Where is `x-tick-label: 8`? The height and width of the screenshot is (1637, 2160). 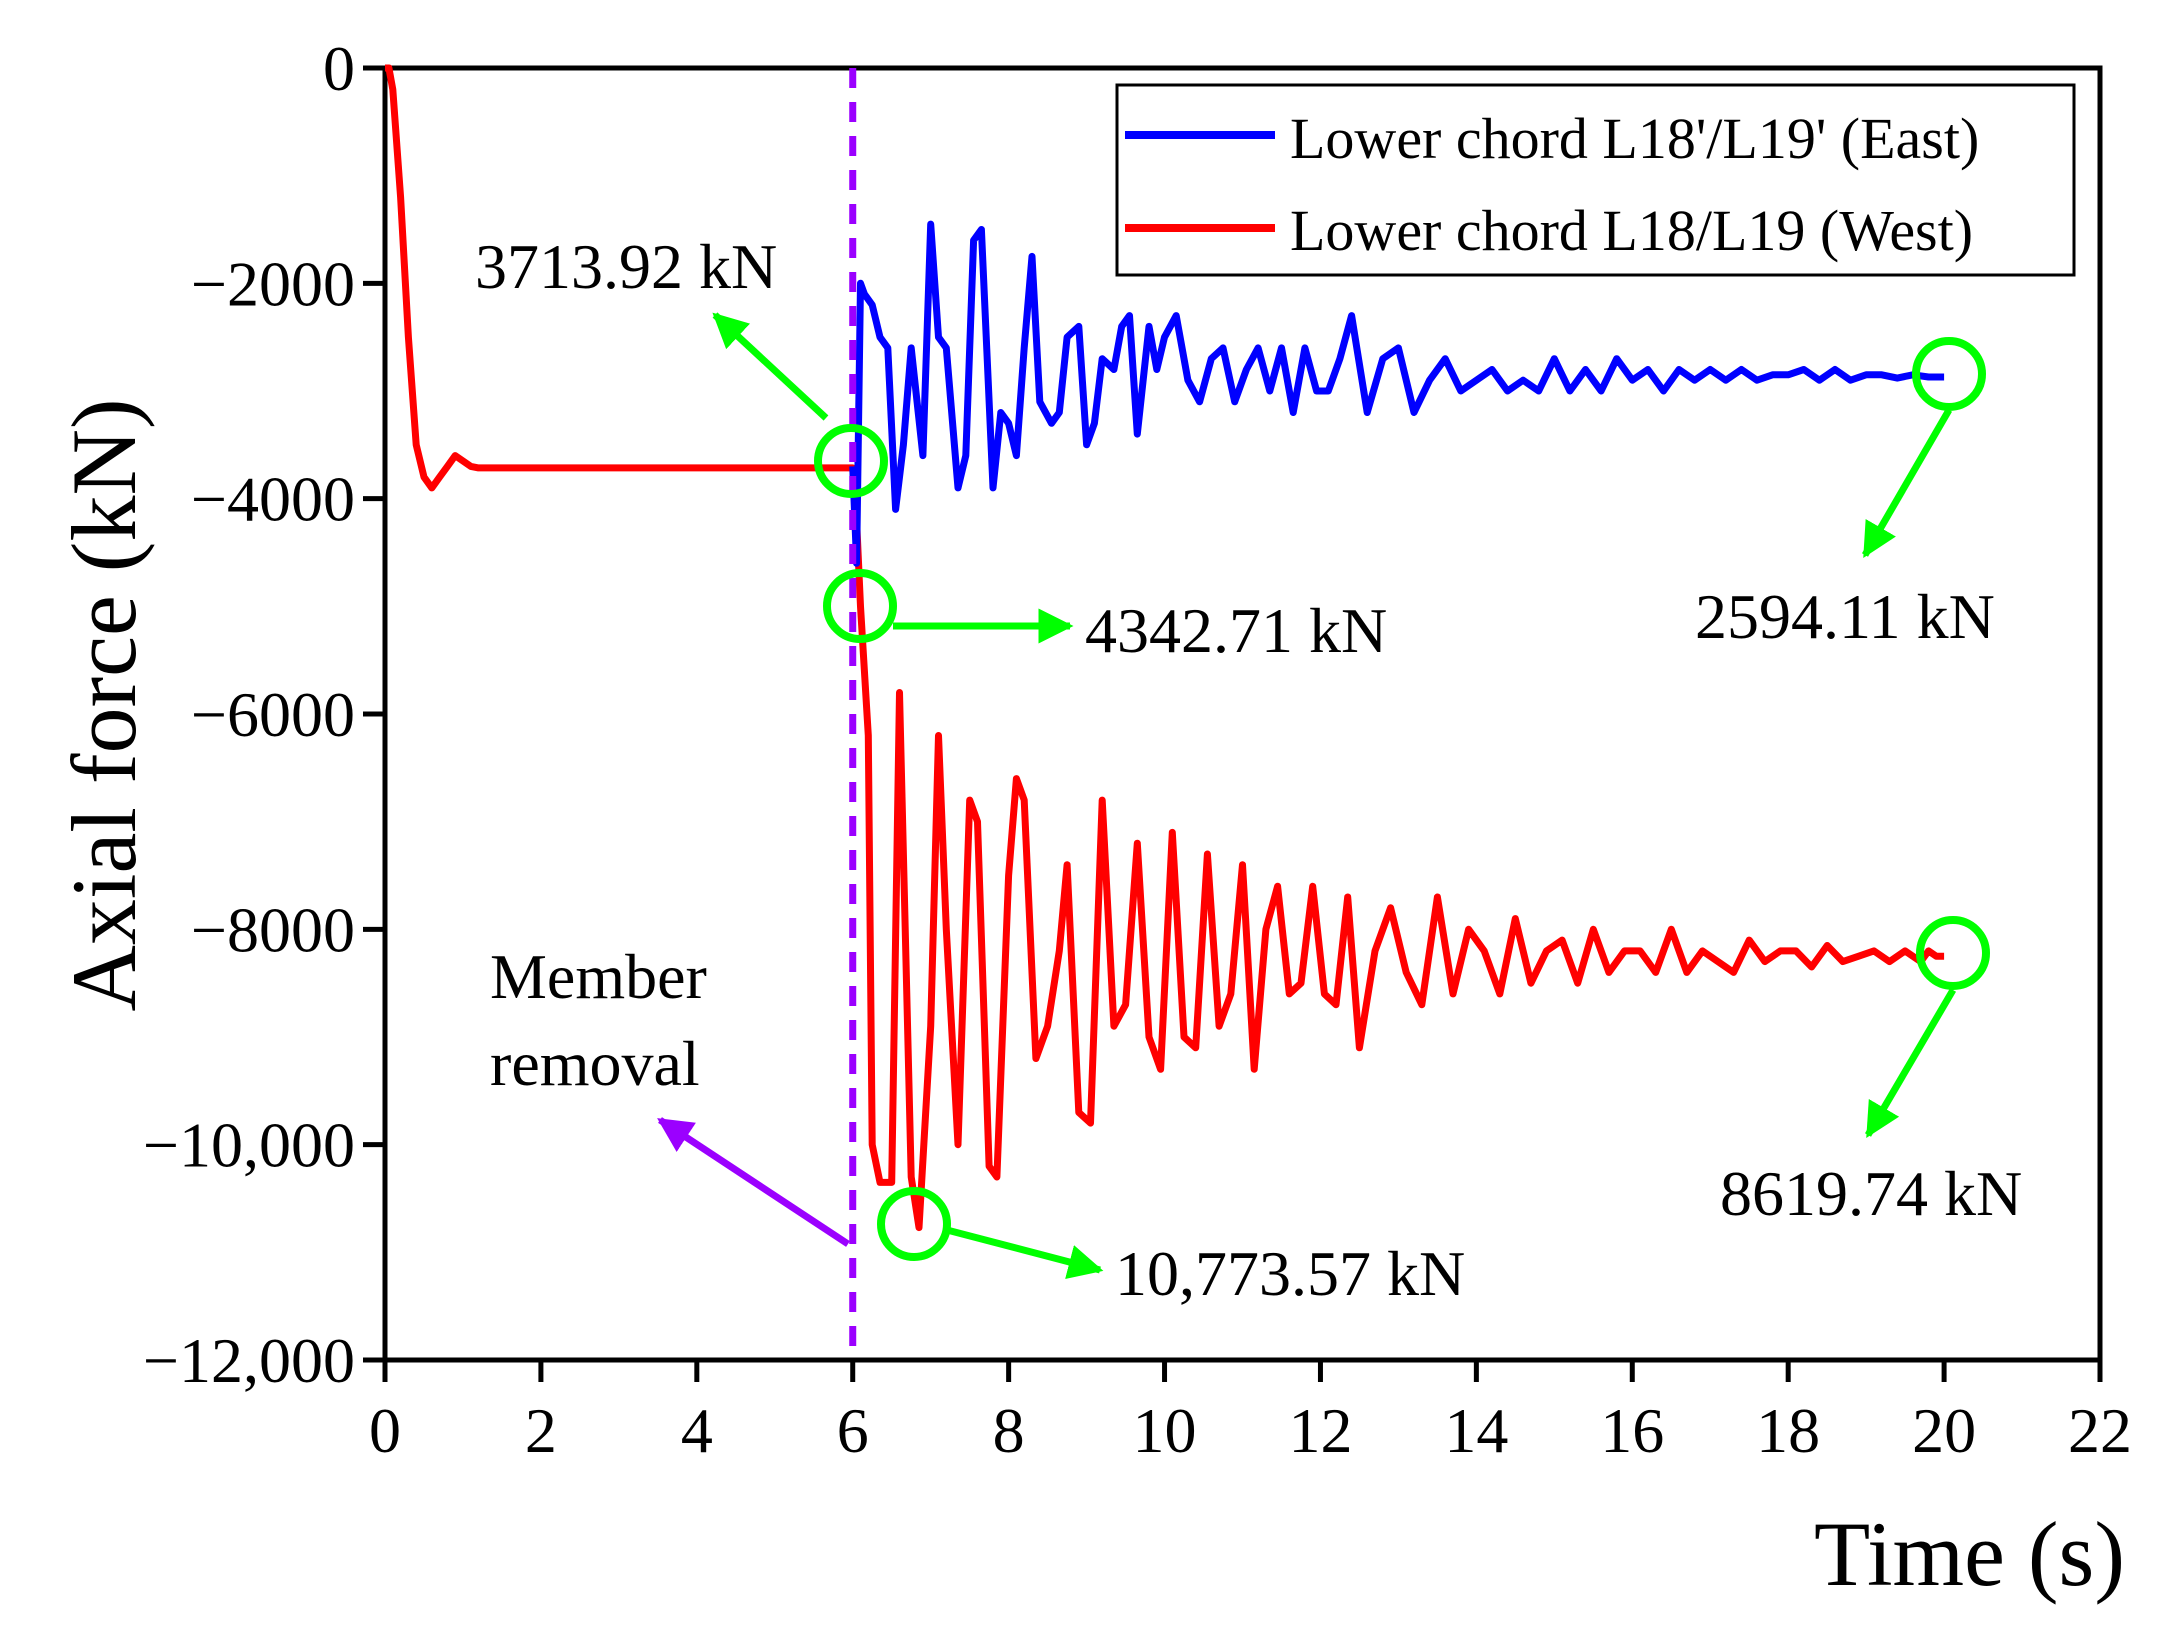 x-tick-label: 8 is located at coordinates (1009, 1430).